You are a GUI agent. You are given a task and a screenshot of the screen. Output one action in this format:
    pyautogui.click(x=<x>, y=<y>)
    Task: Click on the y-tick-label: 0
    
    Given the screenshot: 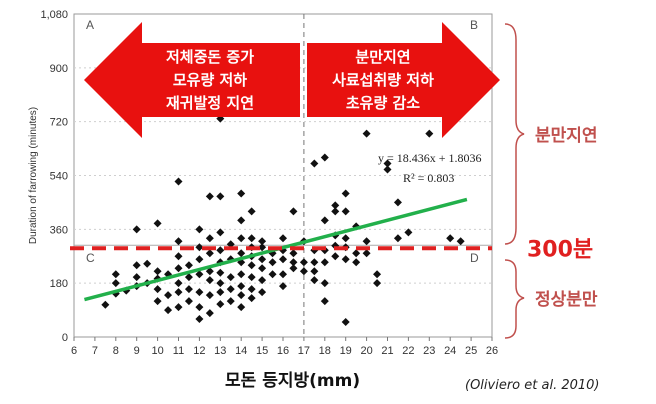 What is the action you would take?
    pyautogui.click(x=65, y=338)
    